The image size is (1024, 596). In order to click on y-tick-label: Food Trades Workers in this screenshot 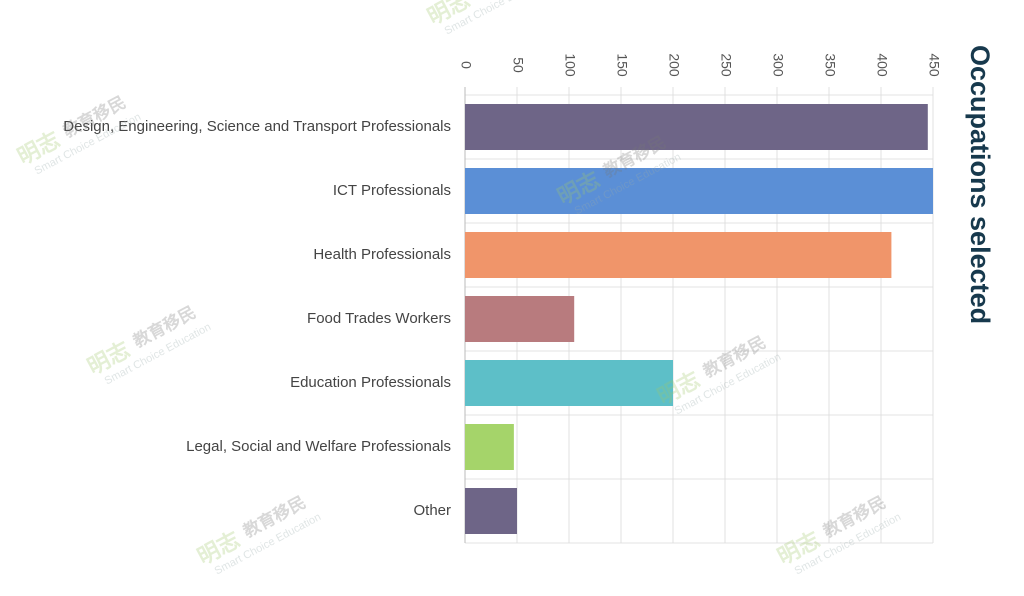, I will do `click(379, 318)`.